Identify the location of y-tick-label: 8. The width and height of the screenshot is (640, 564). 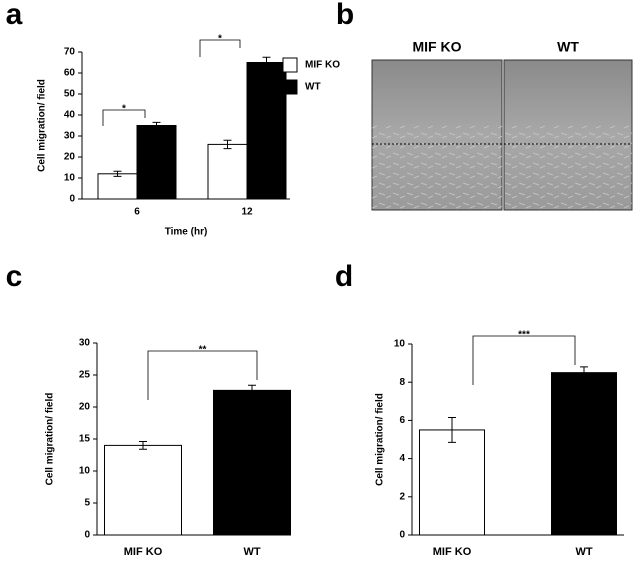
(402, 382).